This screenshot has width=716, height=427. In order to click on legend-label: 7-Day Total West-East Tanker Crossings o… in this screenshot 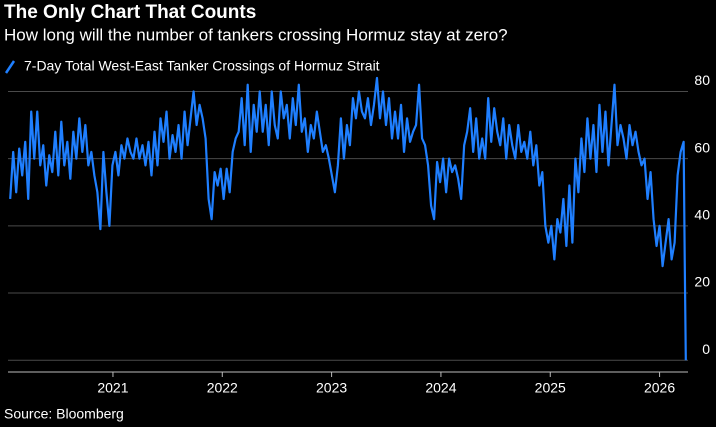, I will do `click(202, 66)`.